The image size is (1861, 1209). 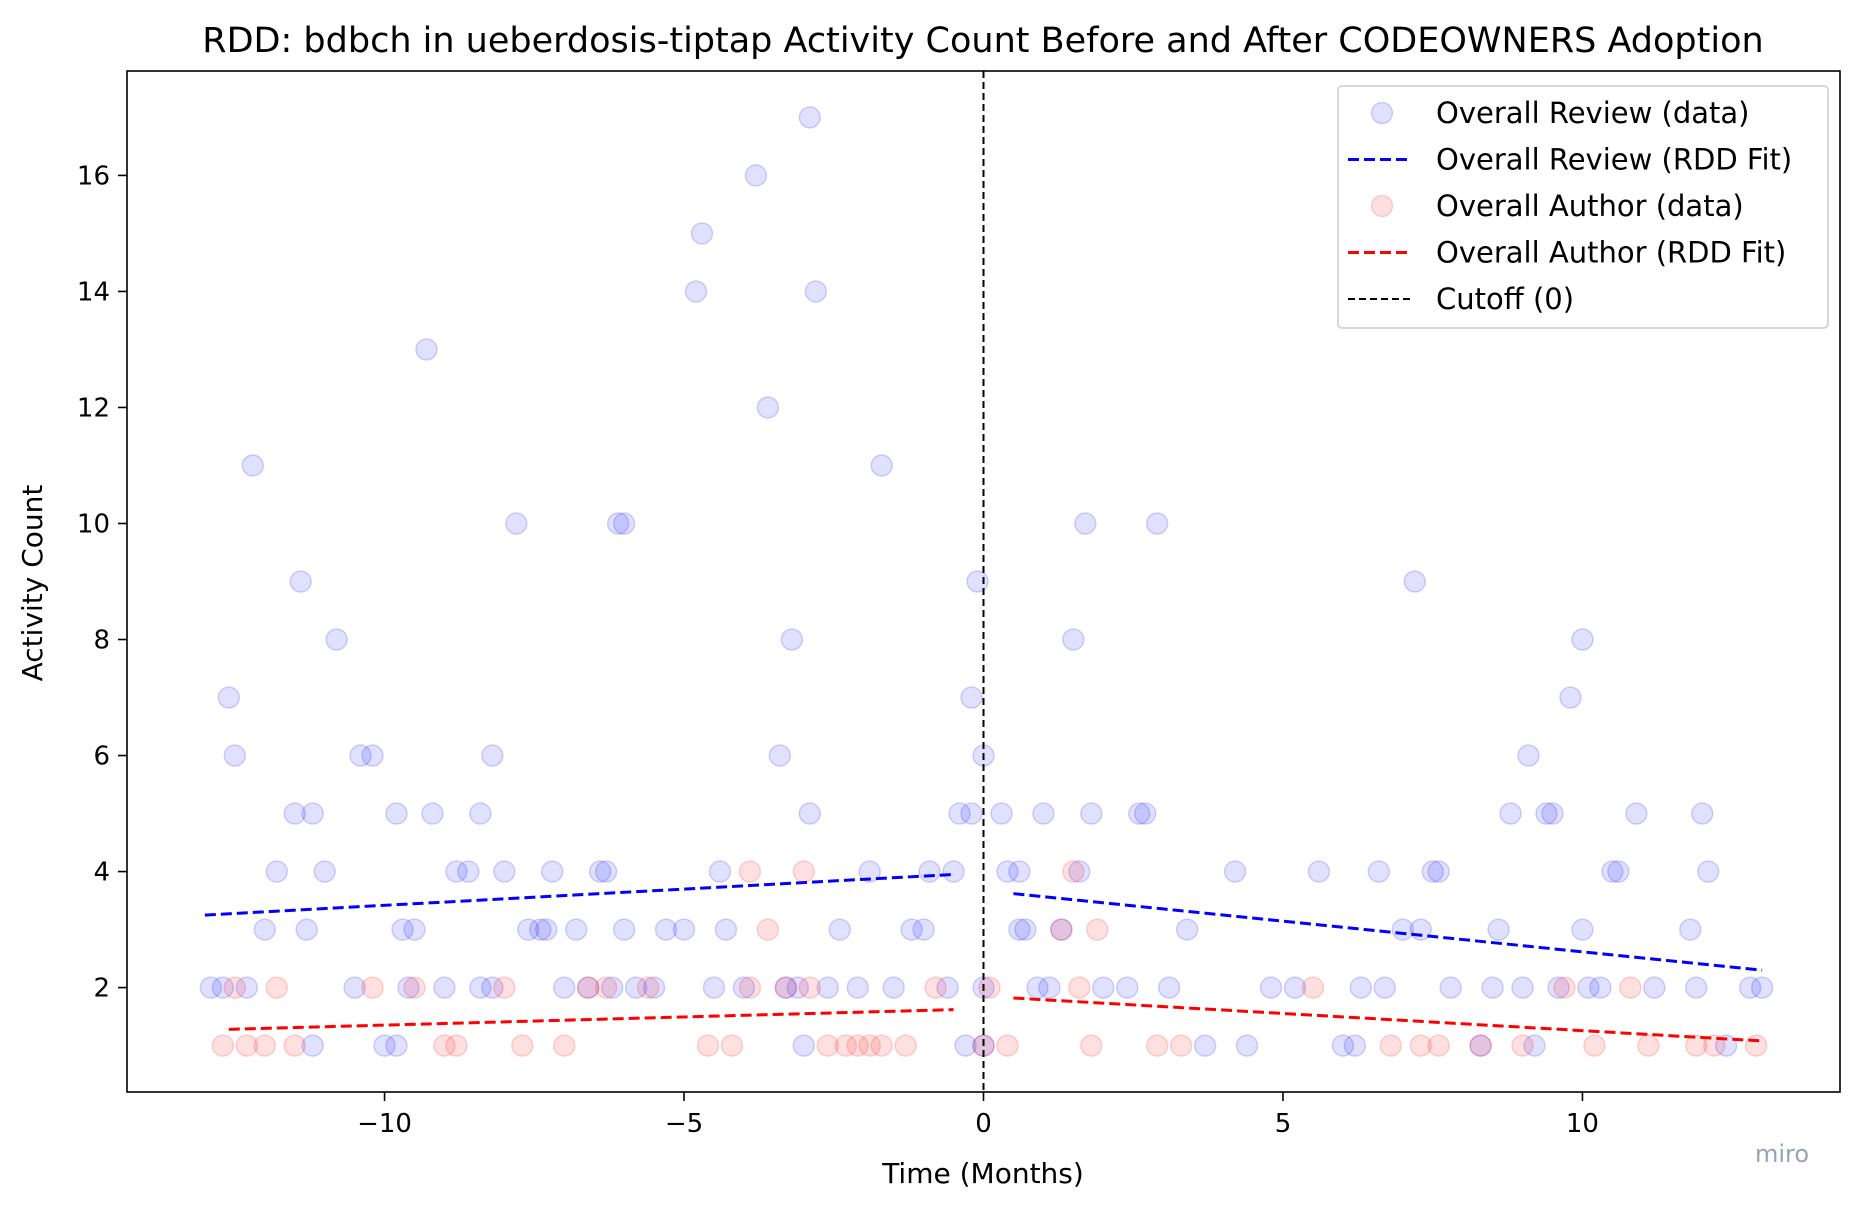 I want to click on legend-box, so click(x=1583, y=207).